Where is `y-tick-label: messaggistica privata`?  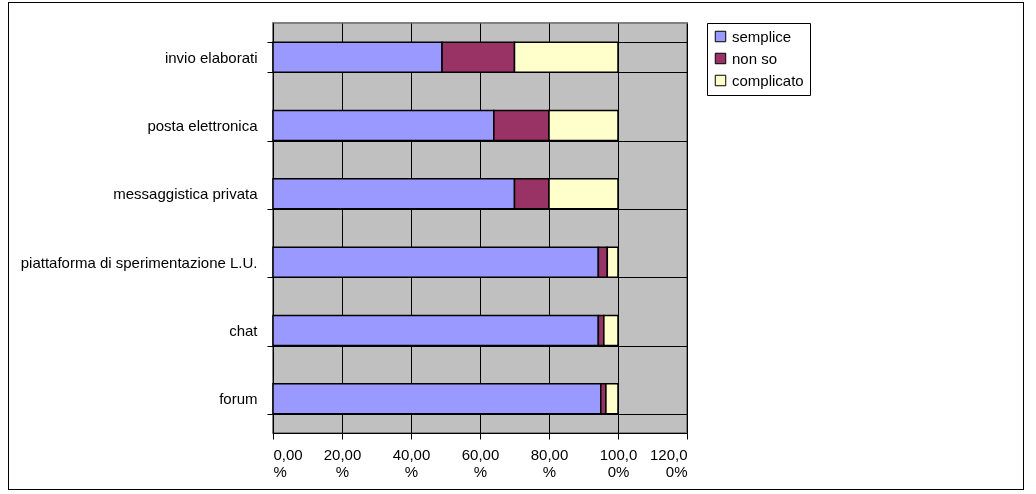 y-tick-label: messaggistica privata is located at coordinates (186, 194).